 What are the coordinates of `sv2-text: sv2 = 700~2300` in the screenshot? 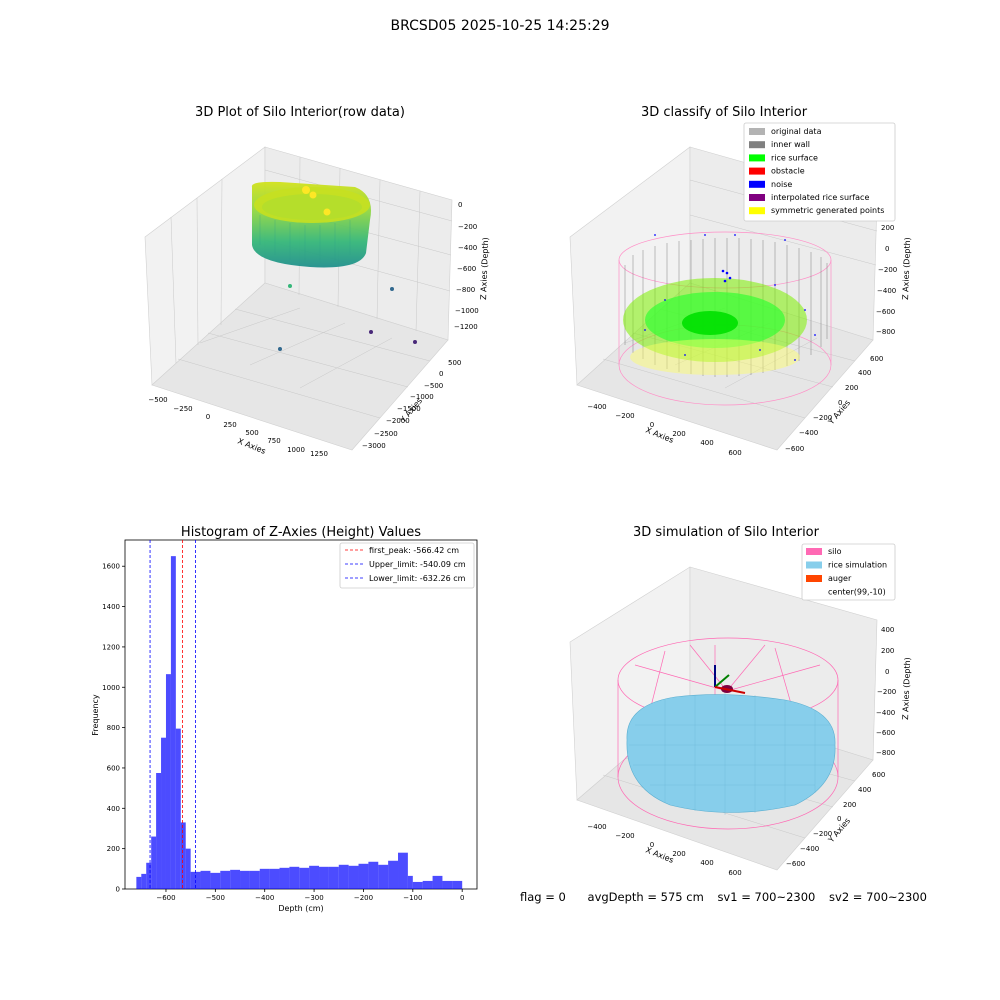 It's located at (878, 897).